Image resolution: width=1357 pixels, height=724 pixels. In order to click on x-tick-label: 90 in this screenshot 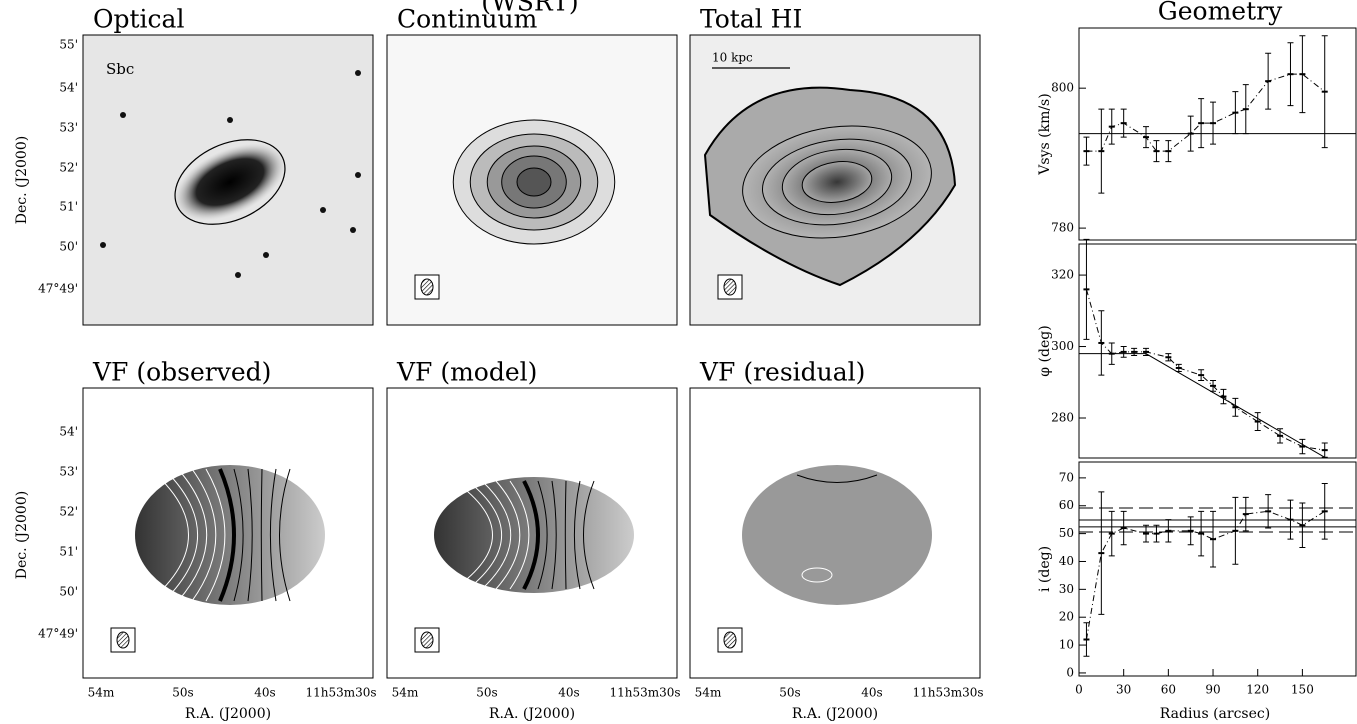, I will do `click(1212, 690)`.